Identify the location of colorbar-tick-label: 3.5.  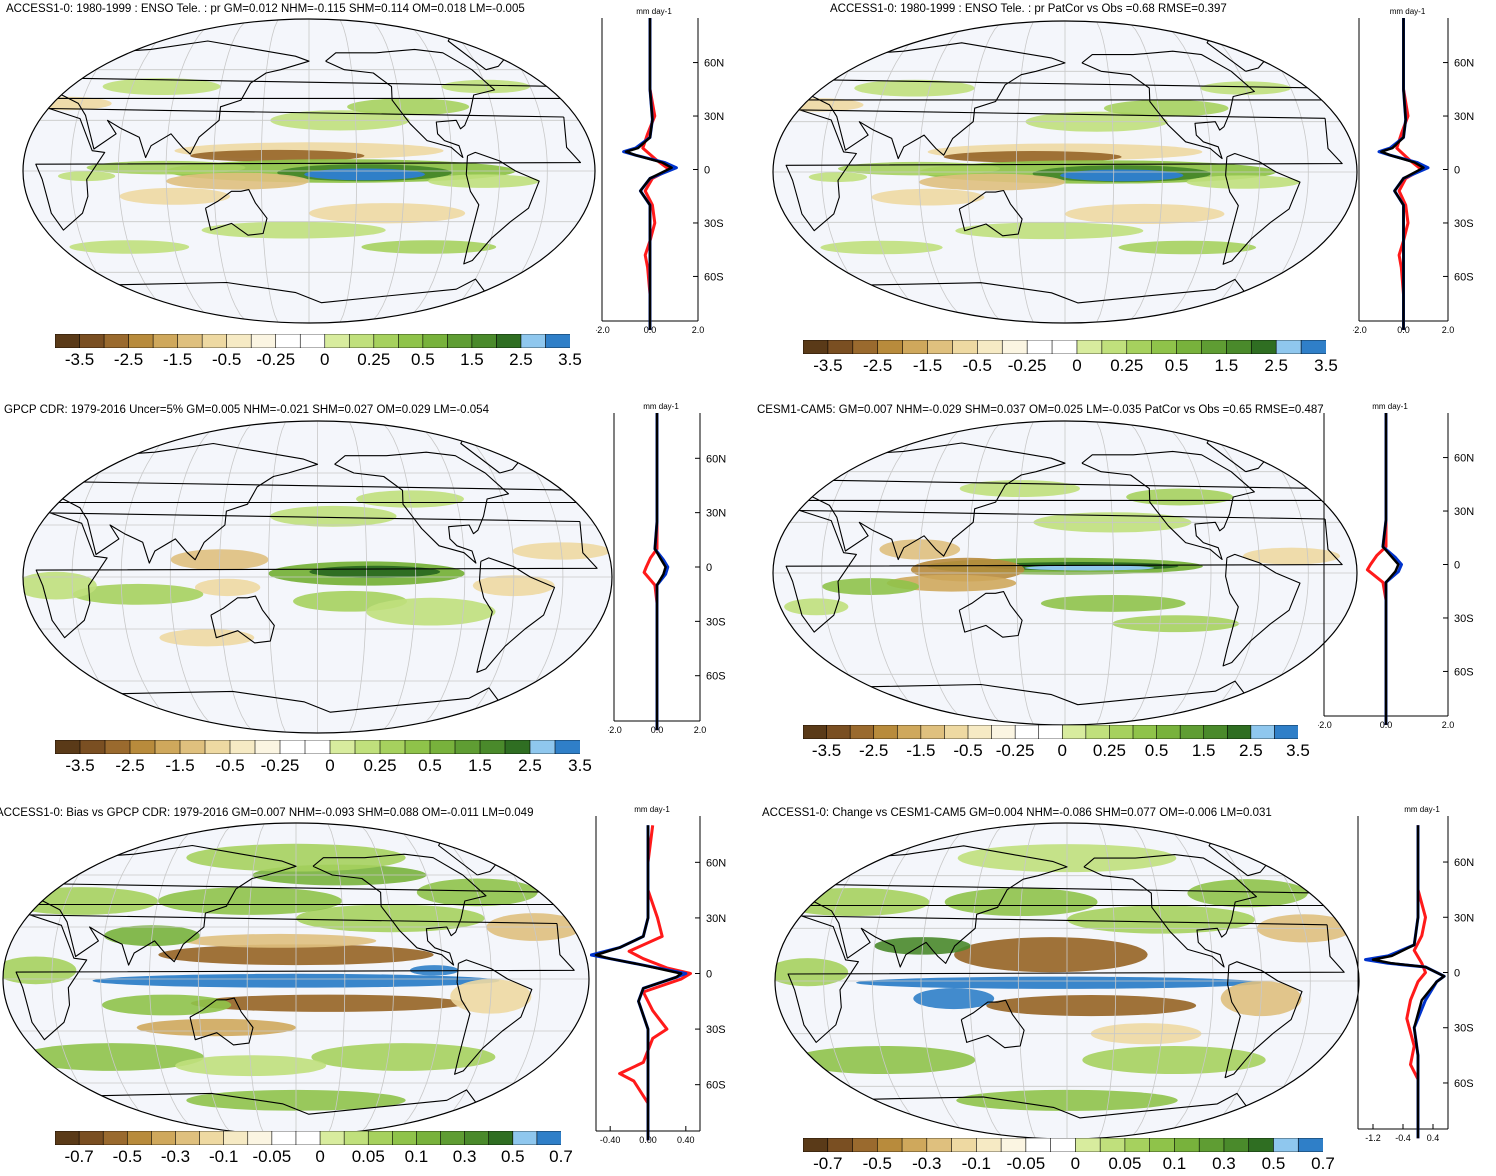
(570, 359).